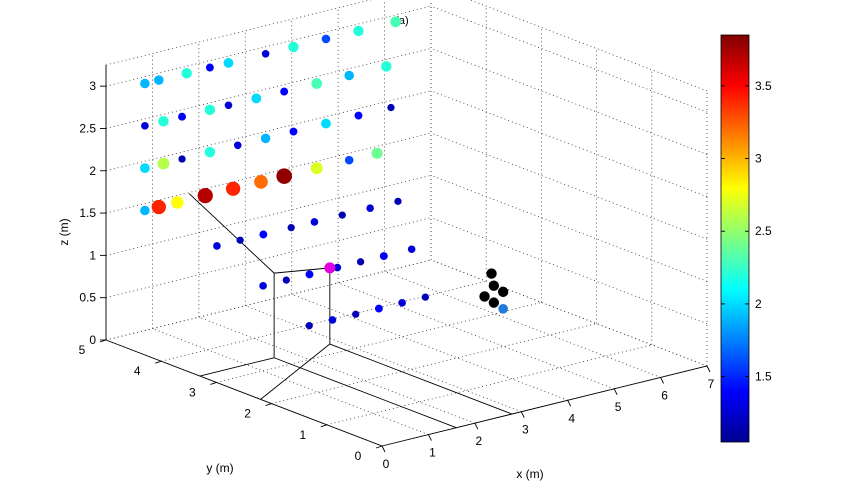 This screenshot has width=850, height=500. What do you see at coordinates (92, 255) in the screenshot?
I see `z-tick-label: 1` at bounding box center [92, 255].